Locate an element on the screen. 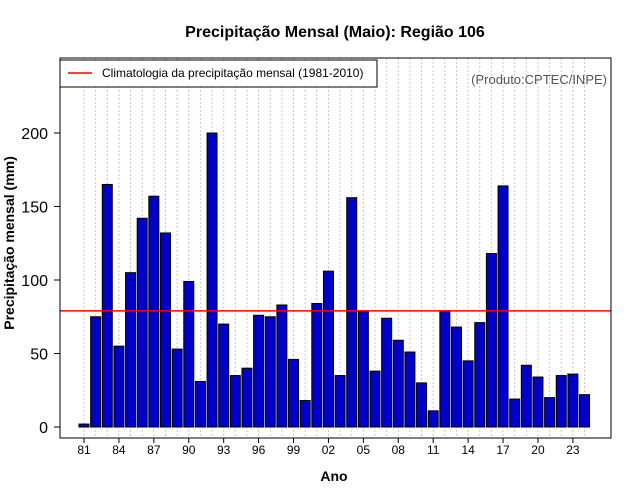 Image resolution: width=640 pixels, height=500 pixels. y-tick-label: 100 is located at coordinates (34, 281).